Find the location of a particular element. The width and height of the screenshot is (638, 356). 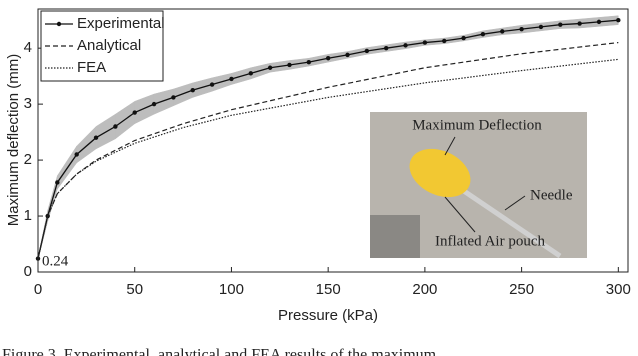

y-axis-label: Maximum deflection (mm) is located at coordinates (13, 140).